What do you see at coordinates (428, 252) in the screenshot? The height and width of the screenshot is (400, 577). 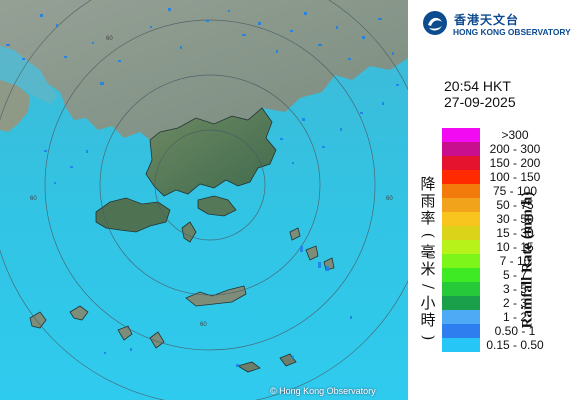 I see `legend-title-chinese-char: 毫` at bounding box center [428, 252].